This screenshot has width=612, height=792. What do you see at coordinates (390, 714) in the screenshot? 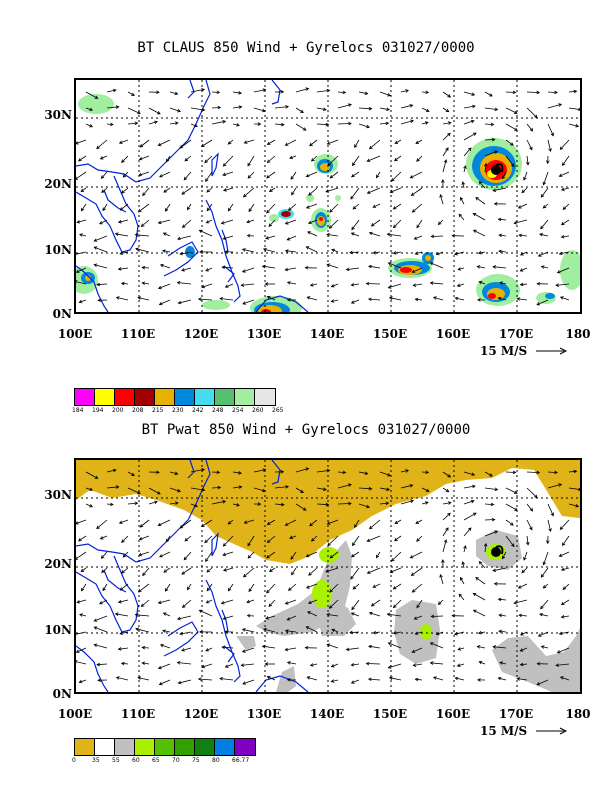
I see `panel2-lon-150e: 150E` at bounding box center [390, 714].